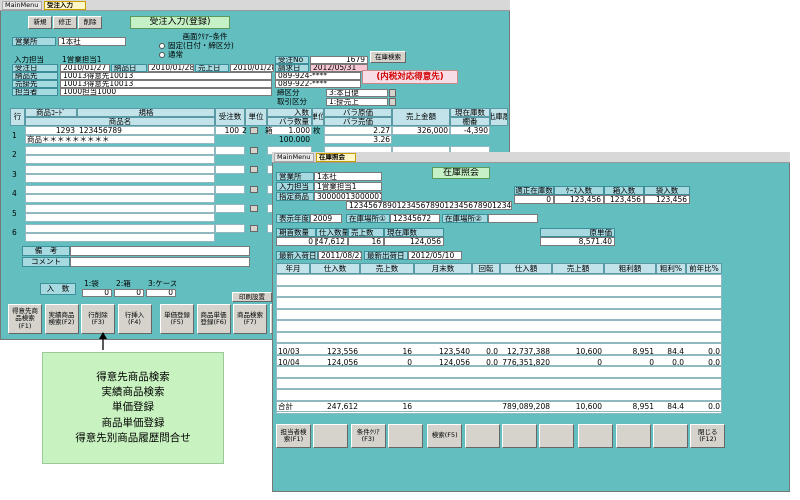 This screenshot has height=500, width=800. Describe the element at coordinates (348, 176) in the screenshot. I see `field-value: 1本社` at that location.